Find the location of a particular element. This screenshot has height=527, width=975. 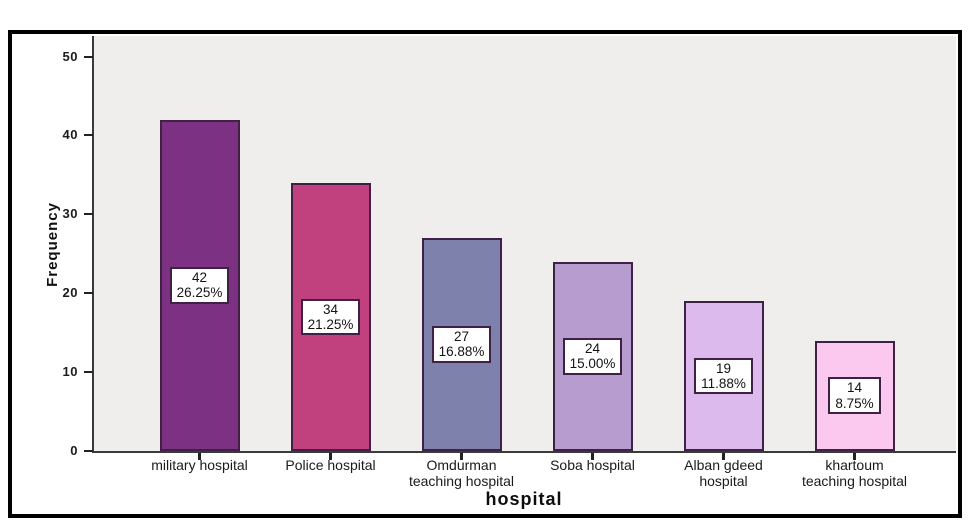

y-tick-label: 50 is located at coordinates (70, 56).